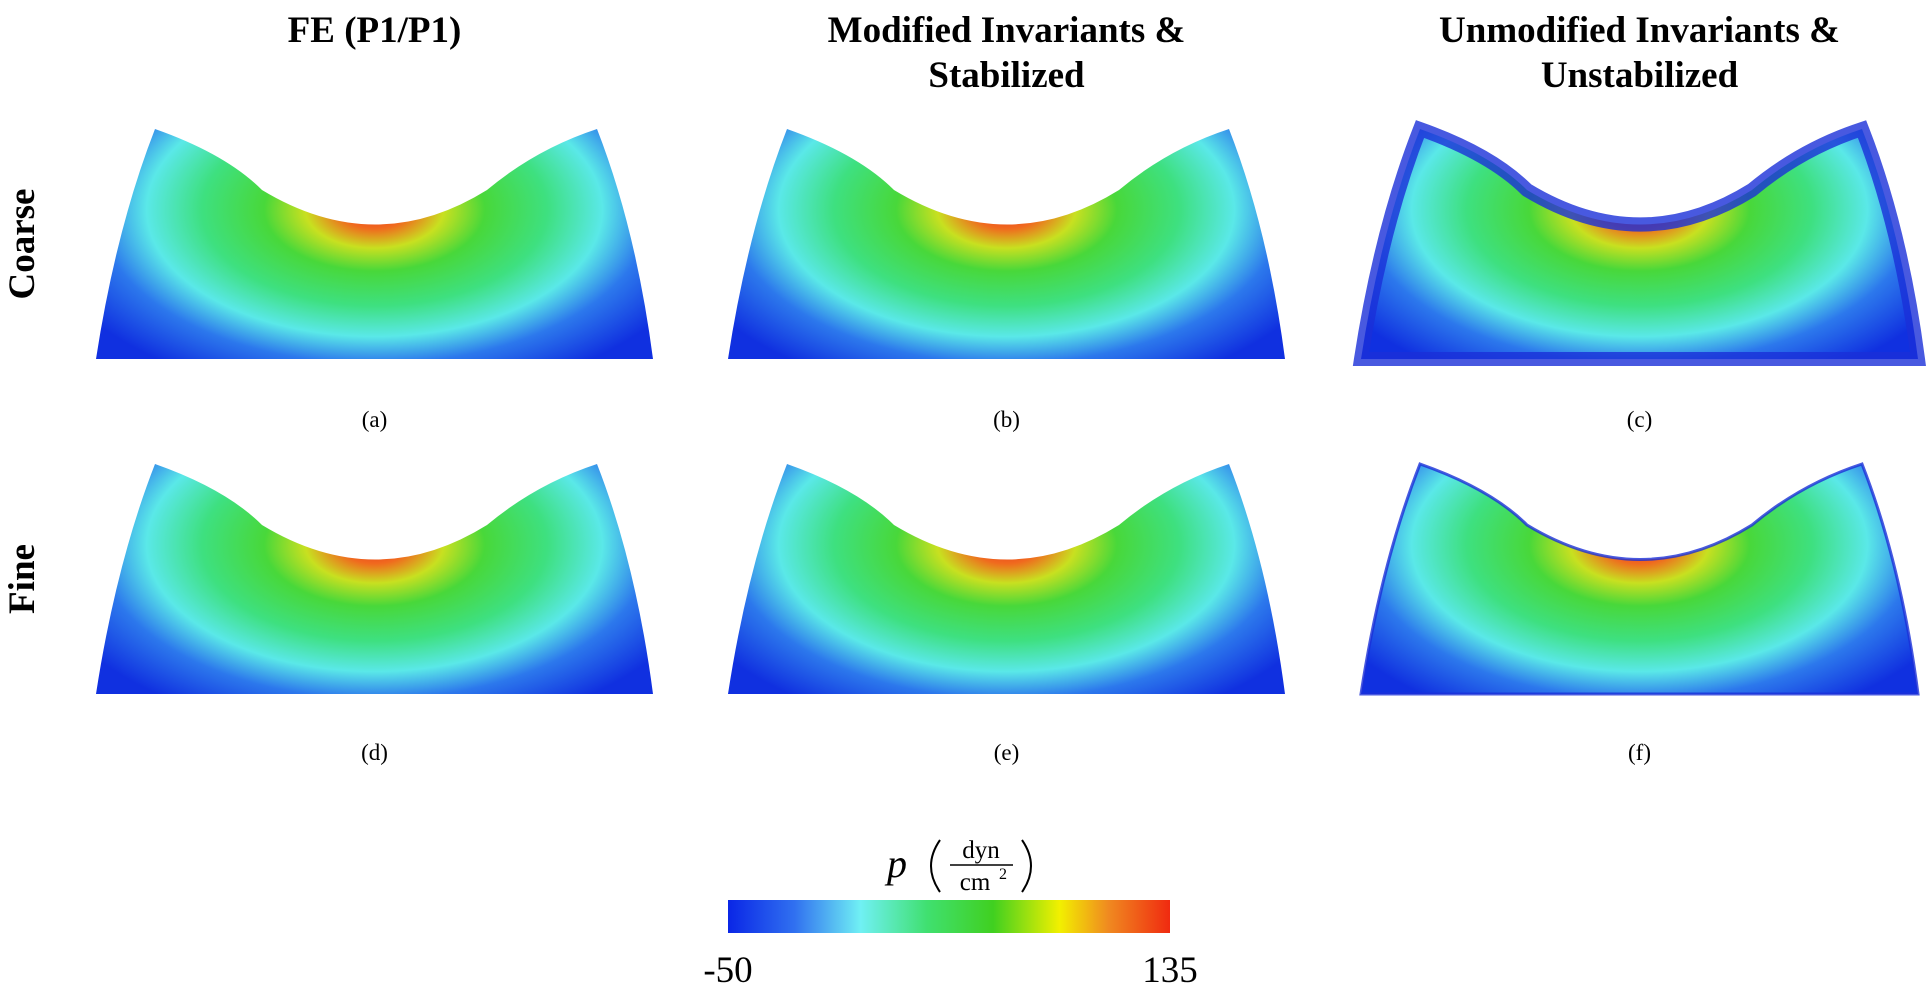 The height and width of the screenshot is (992, 1926). Describe the element at coordinates (22, 579) in the screenshot. I see `row-label: Fine` at that location.